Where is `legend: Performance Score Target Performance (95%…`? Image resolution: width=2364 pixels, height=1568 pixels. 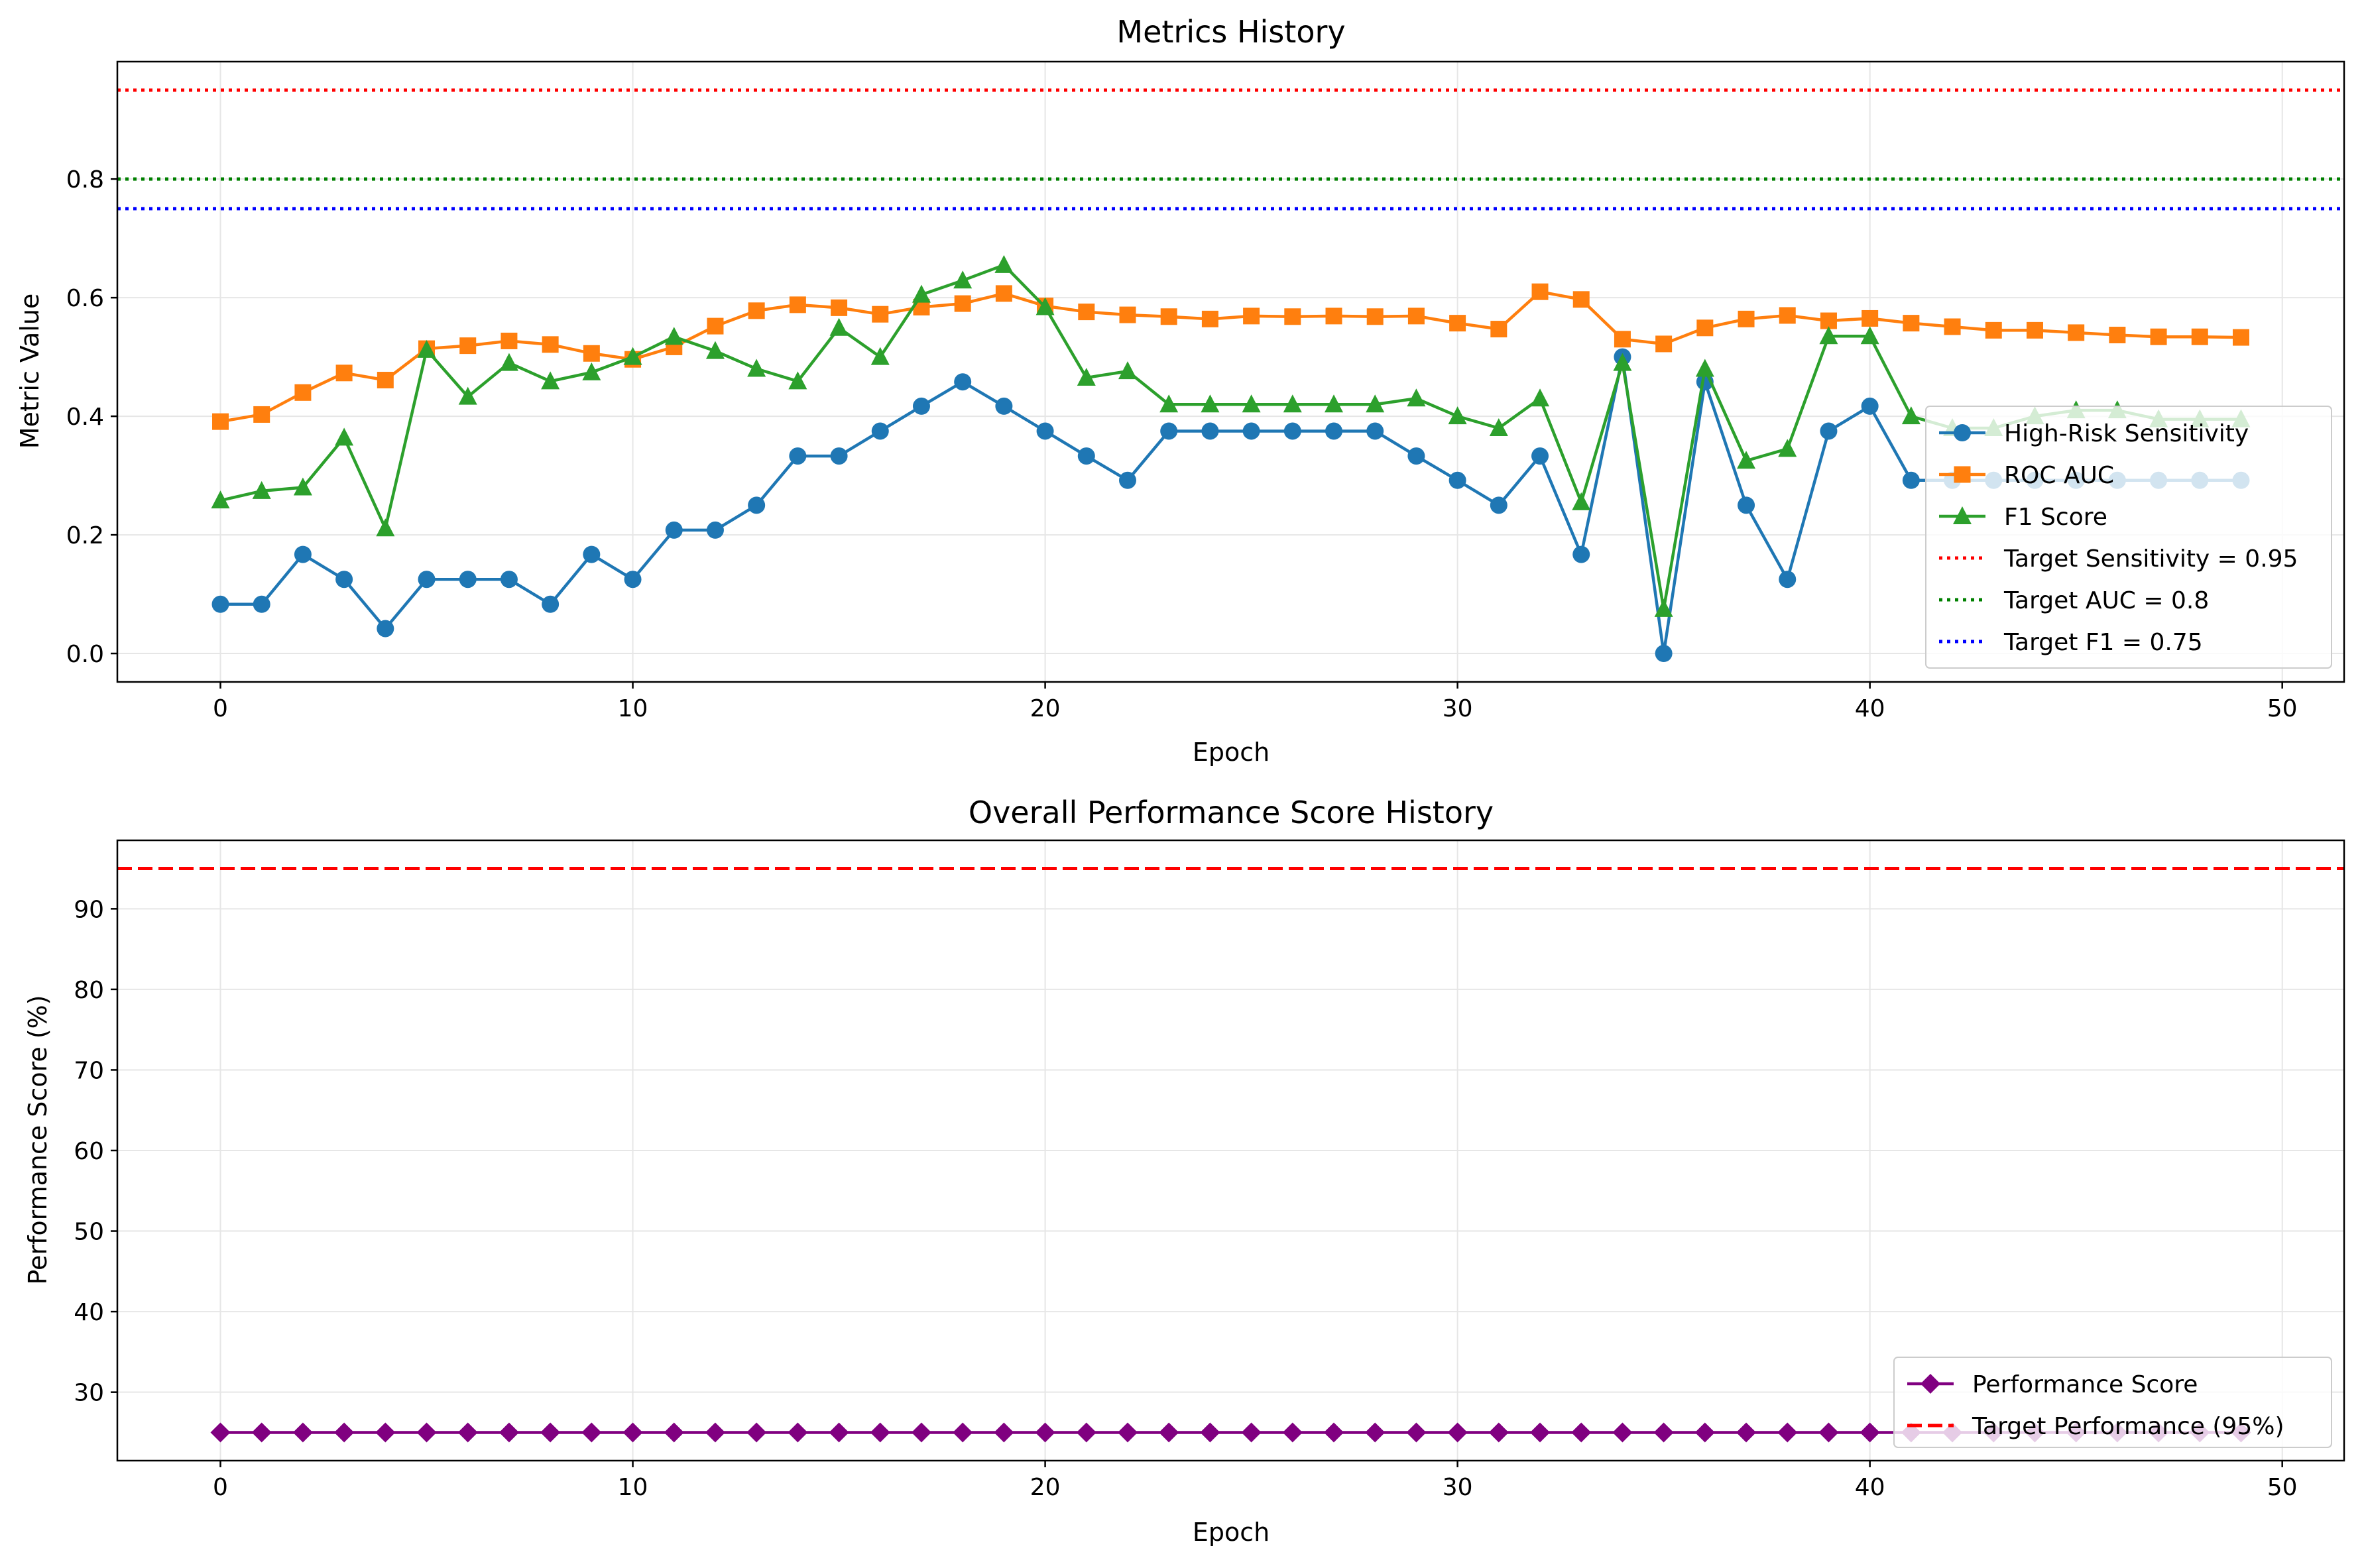 legend: Performance Score Target Performance (95%… is located at coordinates (2112, 1403).